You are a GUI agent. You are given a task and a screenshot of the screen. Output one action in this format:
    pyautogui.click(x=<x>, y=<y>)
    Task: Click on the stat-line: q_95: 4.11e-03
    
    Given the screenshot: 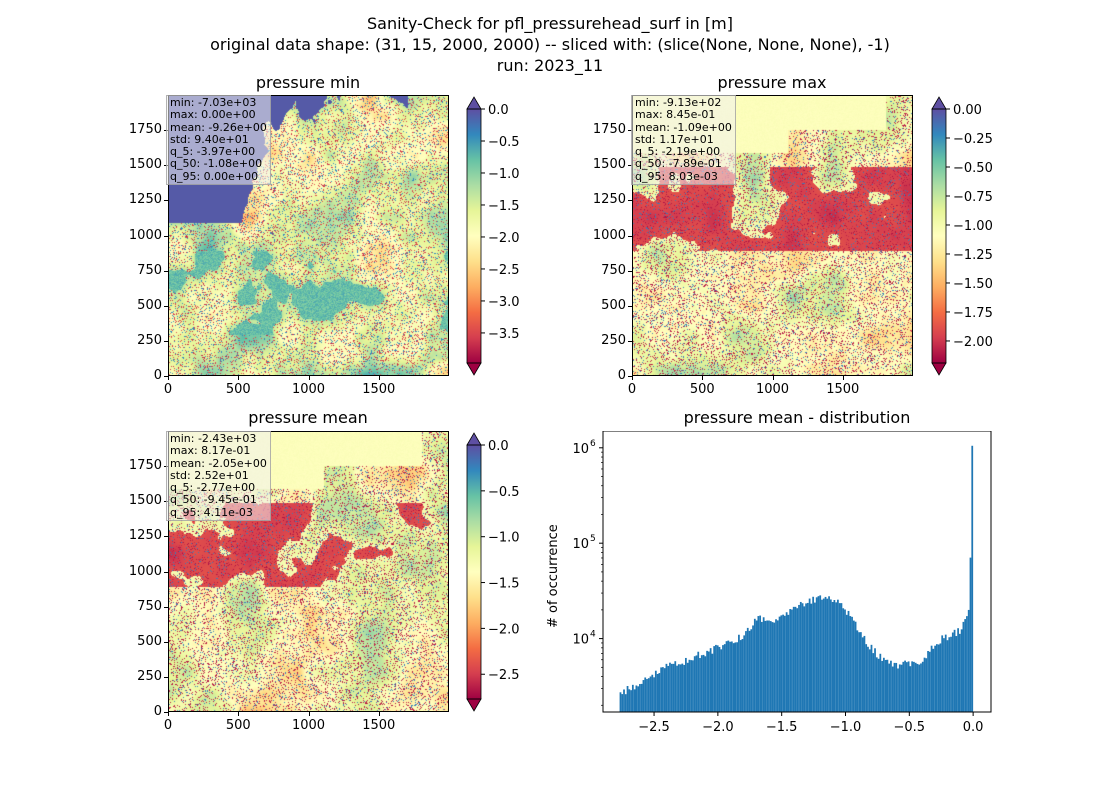 What is the action you would take?
    pyautogui.click(x=211, y=512)
    